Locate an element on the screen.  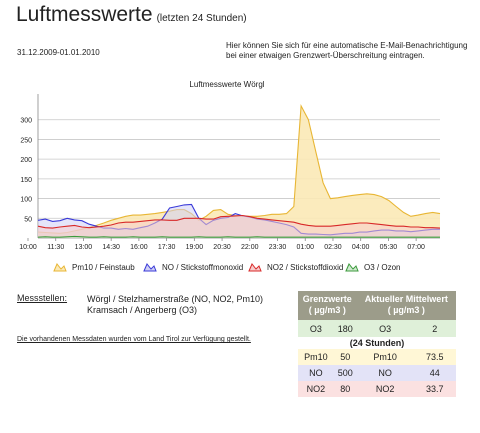
page-subtitle: (letzten 24 Stunden) is located at coordinates (201, 18).